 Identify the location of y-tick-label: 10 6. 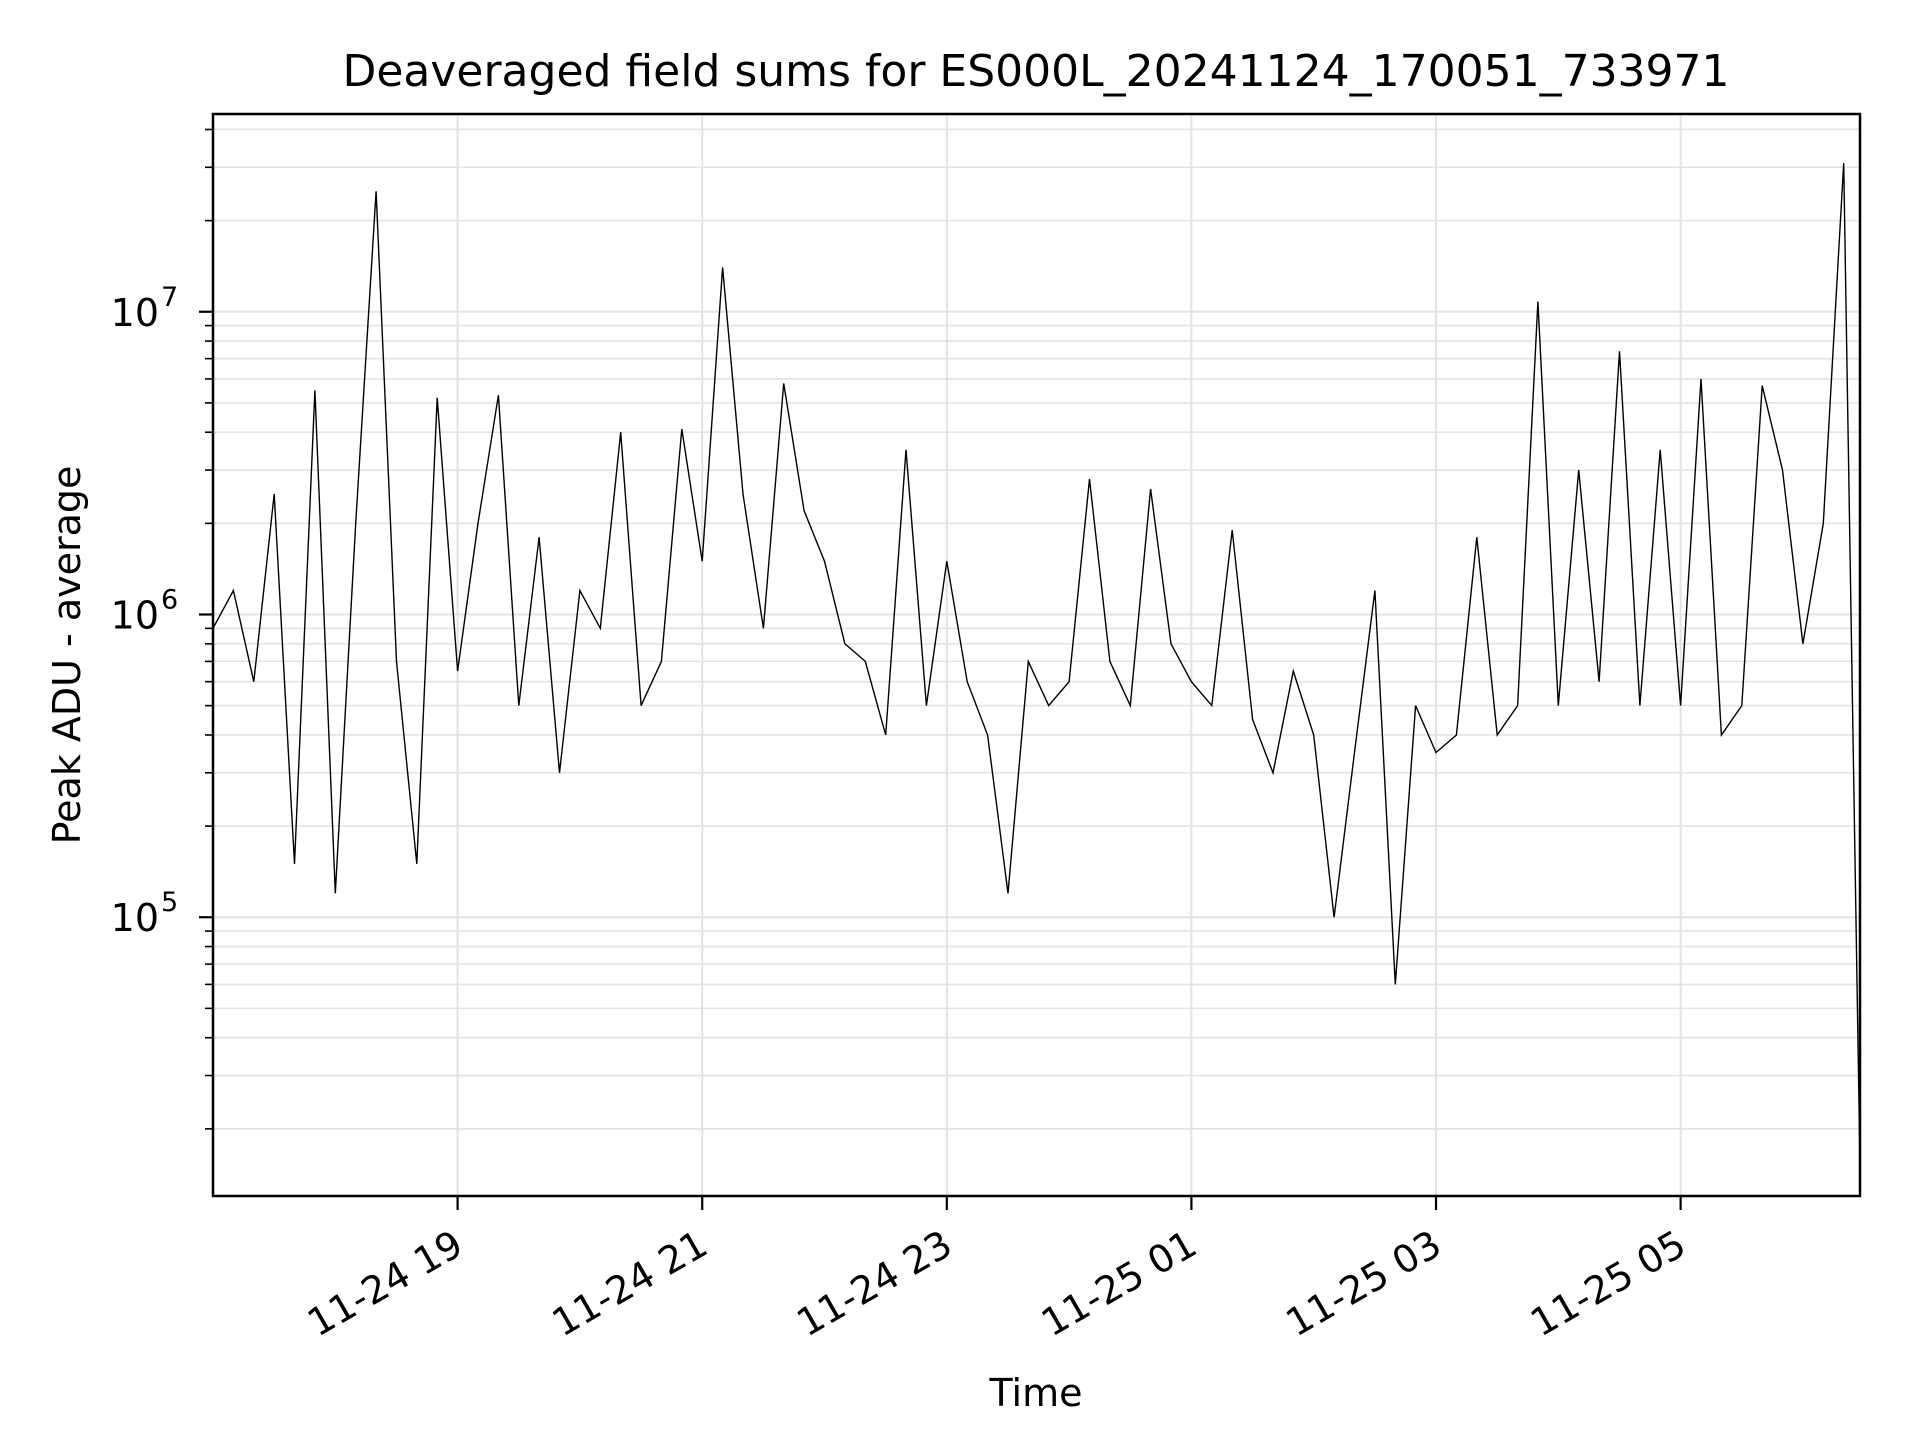
(145, 610).